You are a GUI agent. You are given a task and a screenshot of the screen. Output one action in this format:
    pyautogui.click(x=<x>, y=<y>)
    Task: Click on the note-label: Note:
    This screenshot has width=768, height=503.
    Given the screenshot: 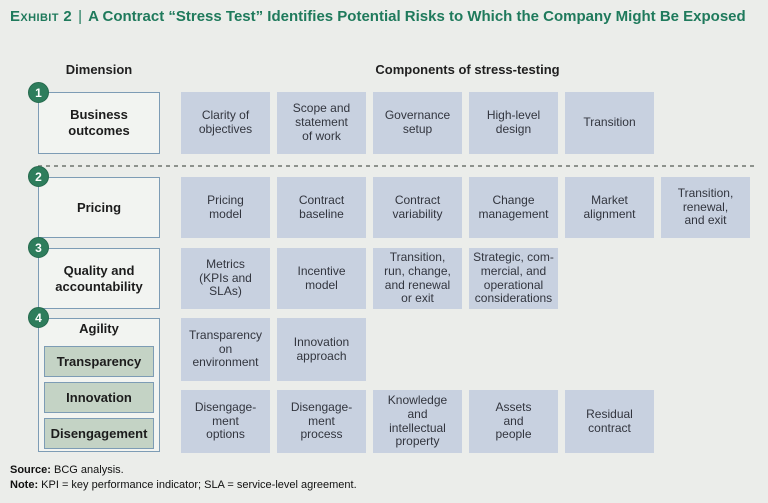 What is the action you would take?
    pyautogui.click(x=24, y=484)
    